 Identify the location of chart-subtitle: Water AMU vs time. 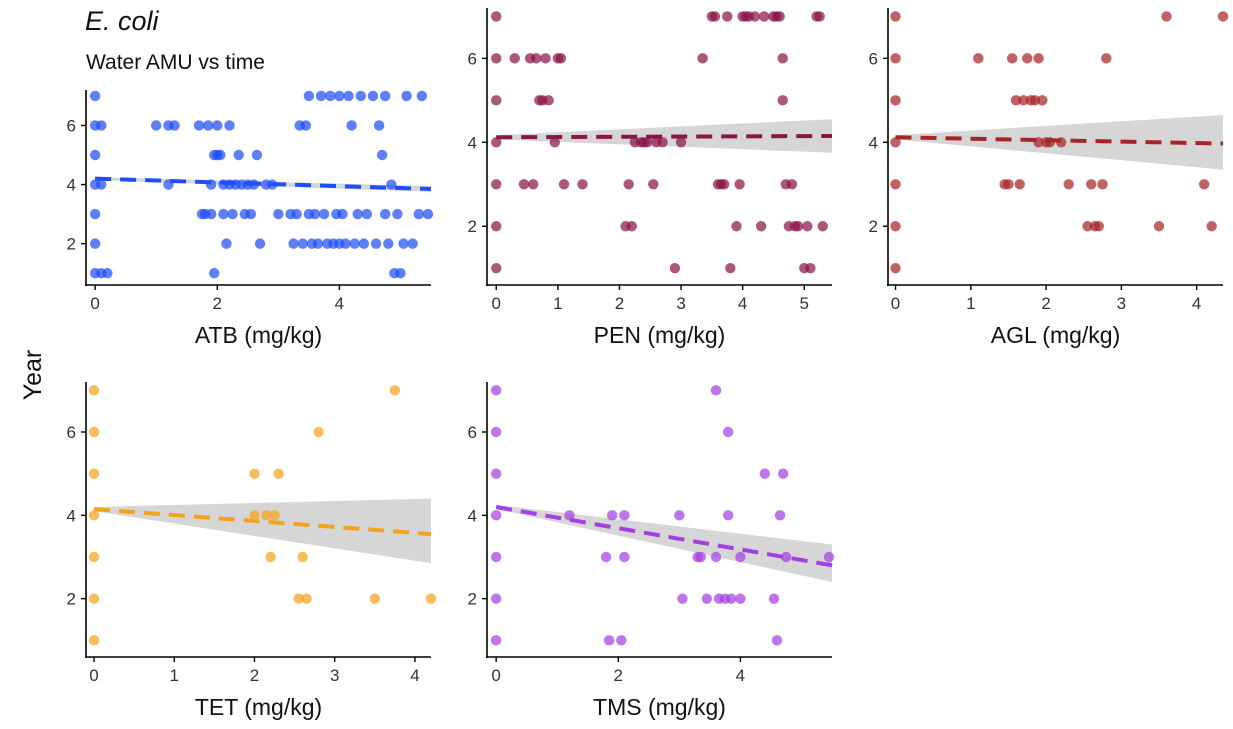
(175, 62).